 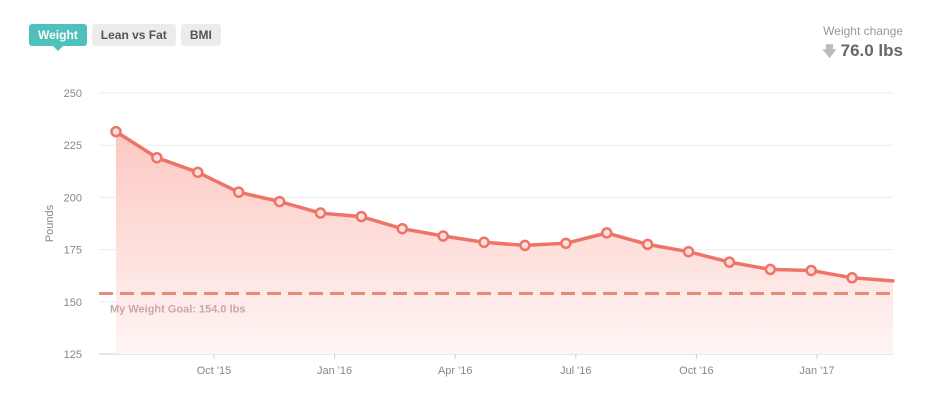 I want to click on weight-change-summary: Weight change 🡇 76.0 lbs, so click(x=862, y=44).